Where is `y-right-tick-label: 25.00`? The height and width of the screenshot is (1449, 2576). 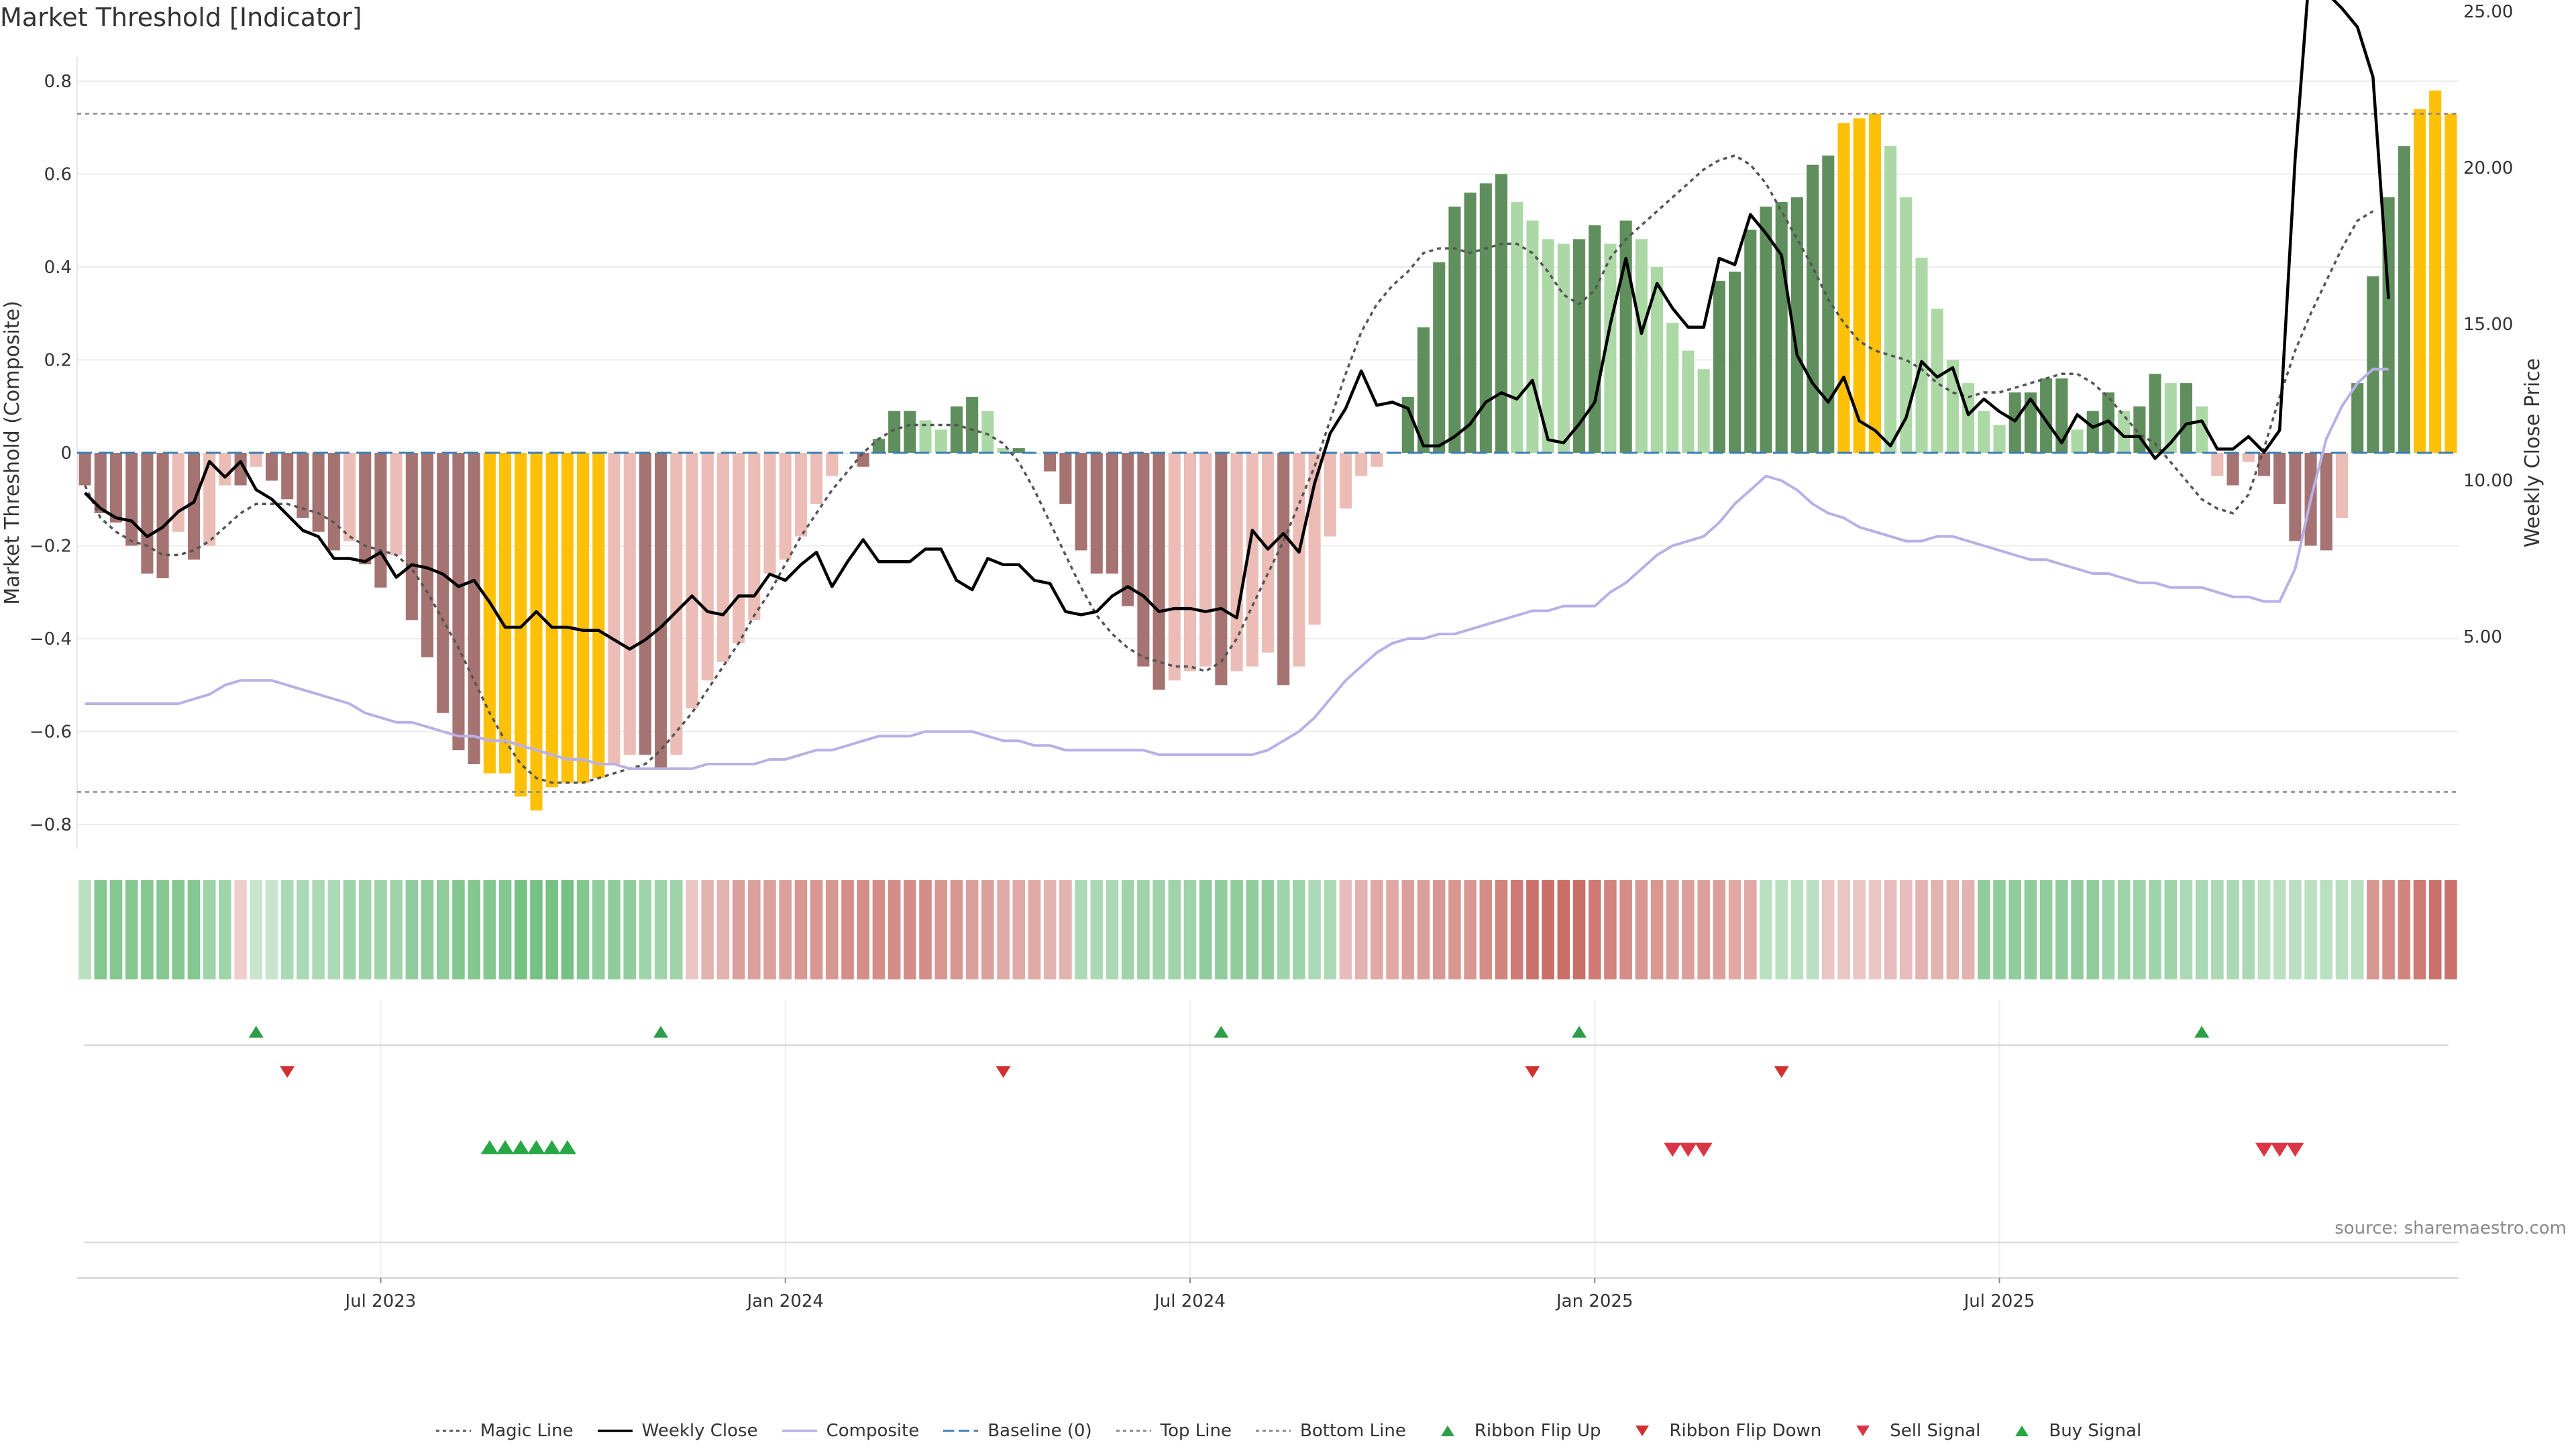
y-right-tick-label: 25.00 is located at coordinates (2488, 12).